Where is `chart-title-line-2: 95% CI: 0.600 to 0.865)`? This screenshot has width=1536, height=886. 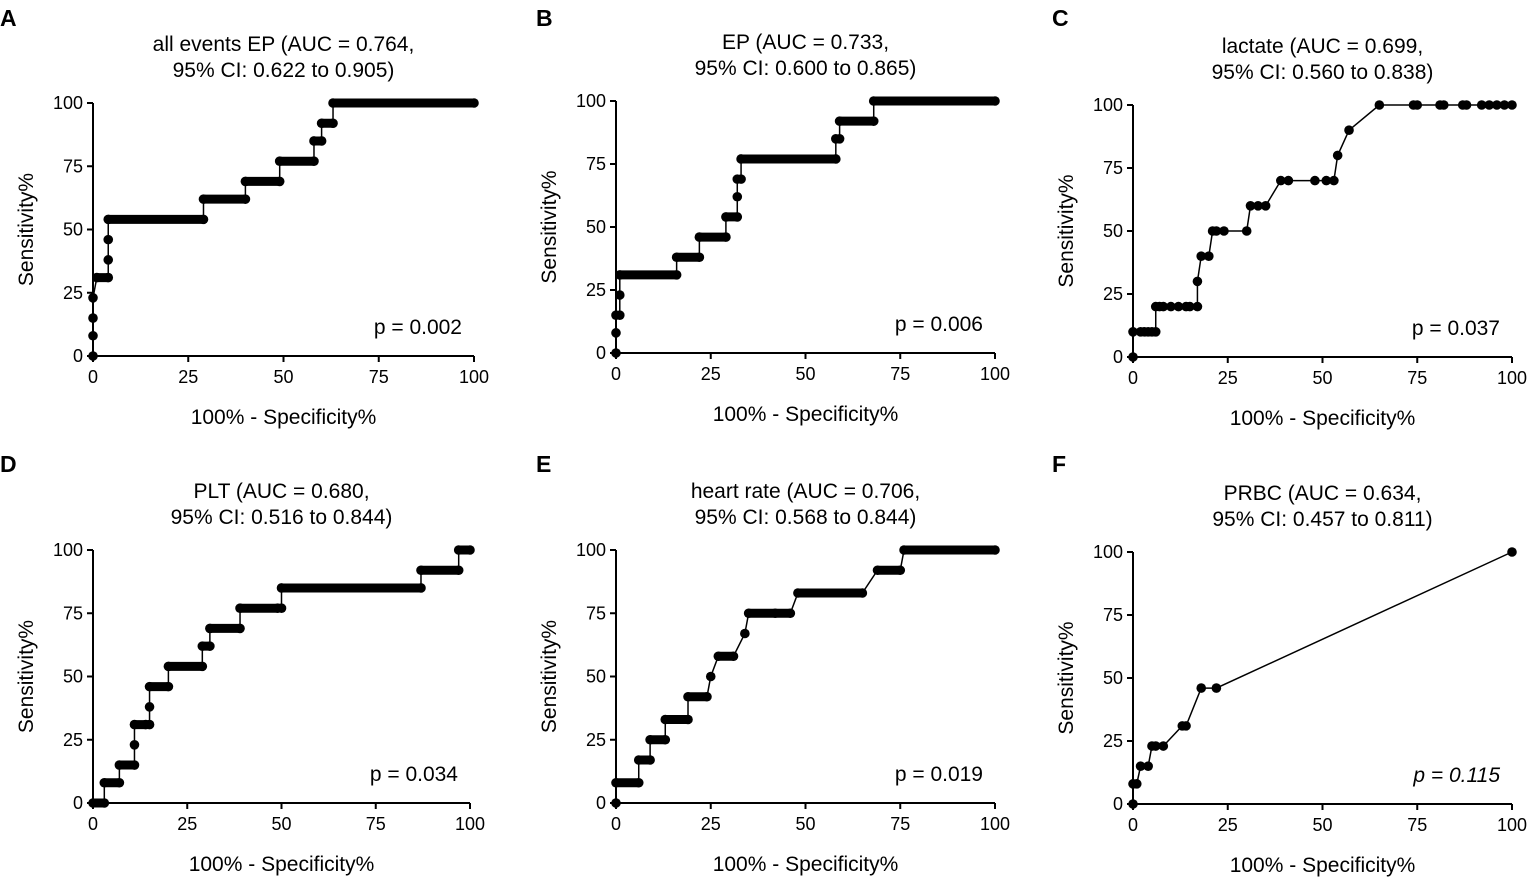
chart-title-line-2: 95% CI: 0.600 to 0.865) is located at coordinates (806, 68).